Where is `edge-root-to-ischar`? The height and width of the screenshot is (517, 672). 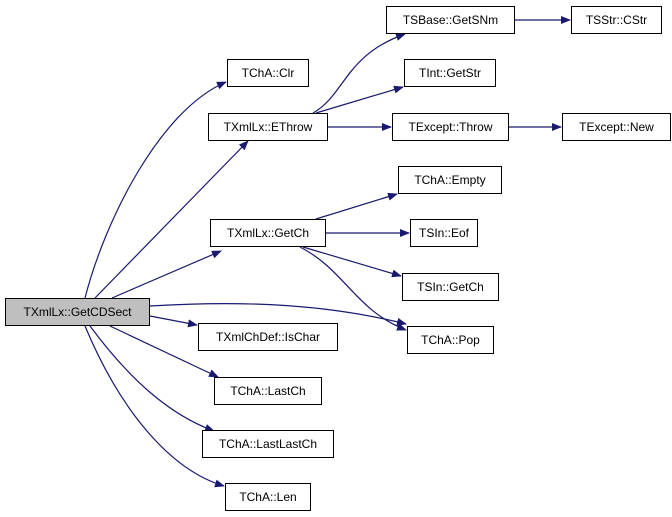
edge-root-to-ischar is located at coordinates (173, 321).